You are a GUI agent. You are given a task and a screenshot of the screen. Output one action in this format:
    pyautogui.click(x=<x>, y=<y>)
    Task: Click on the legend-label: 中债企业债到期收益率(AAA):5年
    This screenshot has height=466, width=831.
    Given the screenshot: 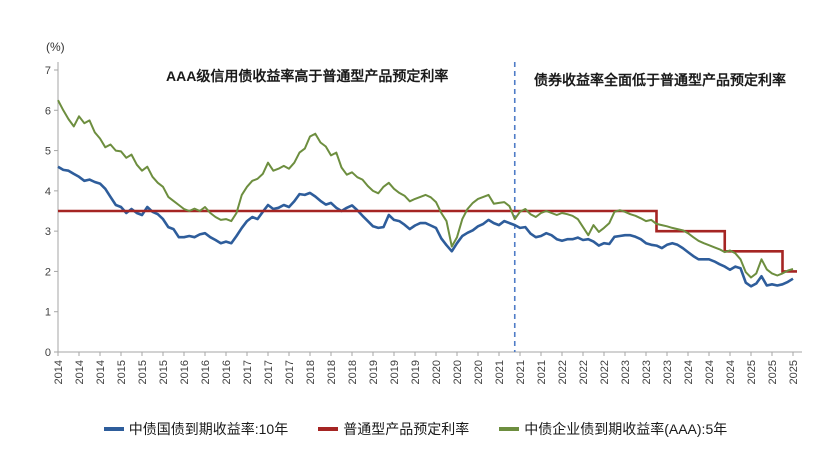 What is the action you would take?
    pyautogui.click(x=626, y=429)
    